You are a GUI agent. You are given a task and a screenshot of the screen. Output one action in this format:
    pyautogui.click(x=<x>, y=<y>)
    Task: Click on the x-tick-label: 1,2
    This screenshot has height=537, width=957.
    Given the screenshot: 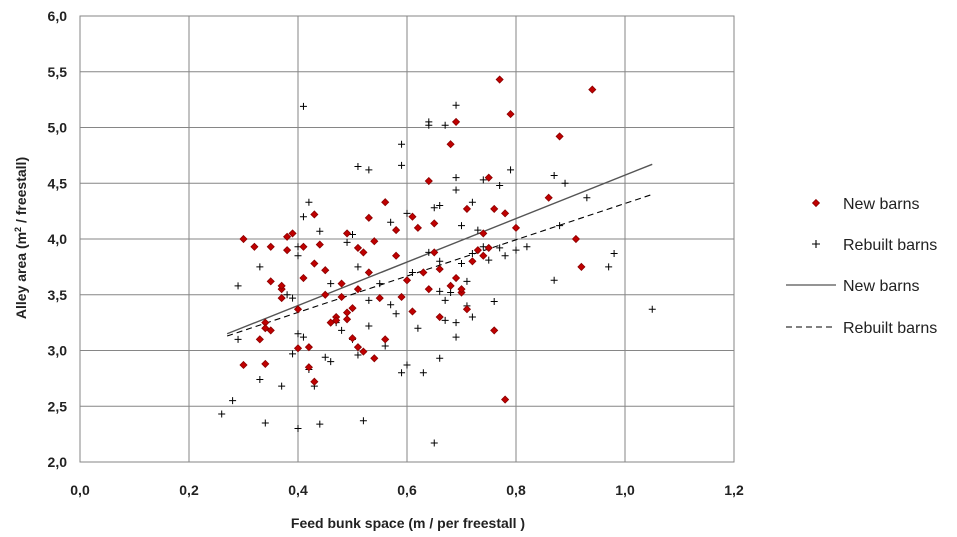 What is the action you would take?
    pyautogui.click(x=734, y=490)
    